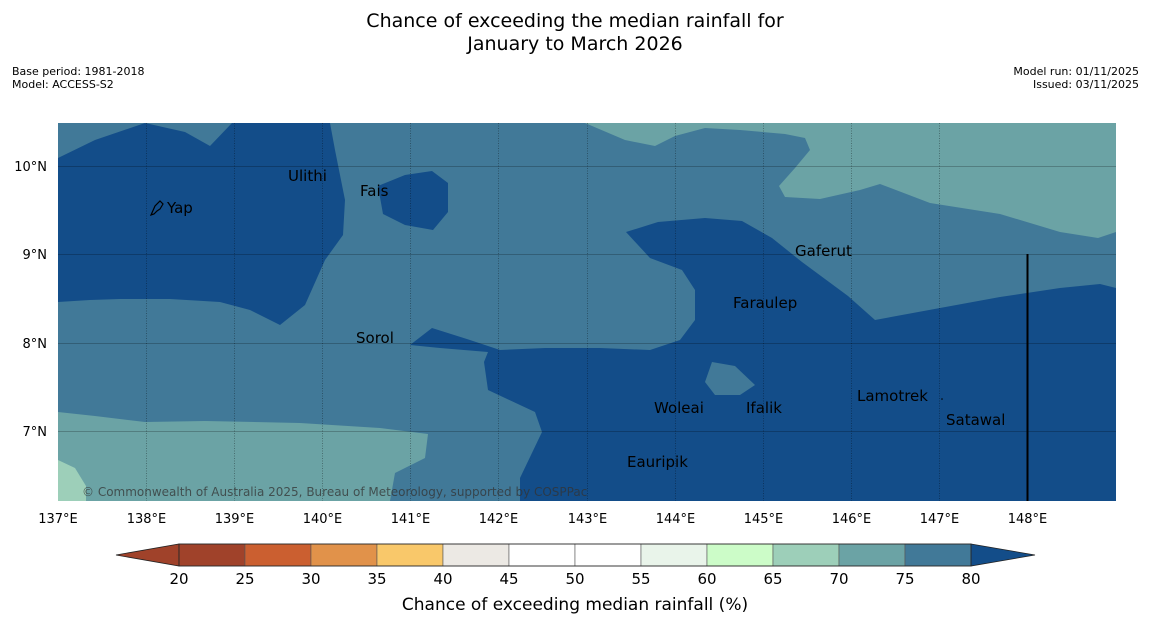  What do you see at coordinates (575, 44) in the screenshot?
I see `map-title-line-2: January to March 2026` at bounding box center [575, 44].